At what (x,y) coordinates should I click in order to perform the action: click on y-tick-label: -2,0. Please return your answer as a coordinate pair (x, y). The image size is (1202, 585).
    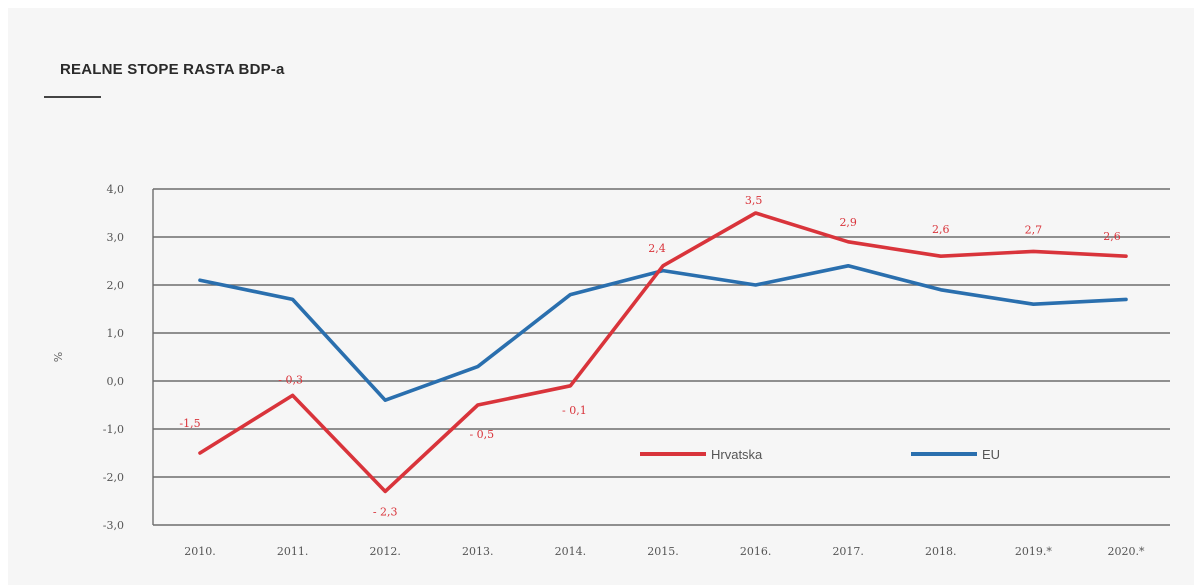
    Looking at the image, I should click on (113, 477).